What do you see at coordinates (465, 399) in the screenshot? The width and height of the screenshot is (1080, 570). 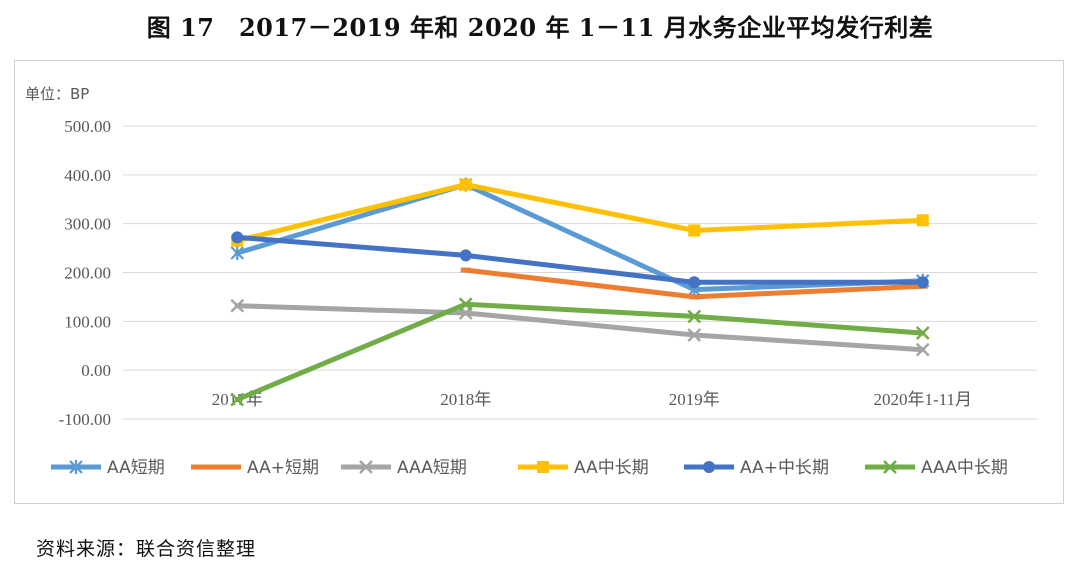 I see `x-tick-label: 2018年` at bounding box center [465, 399].